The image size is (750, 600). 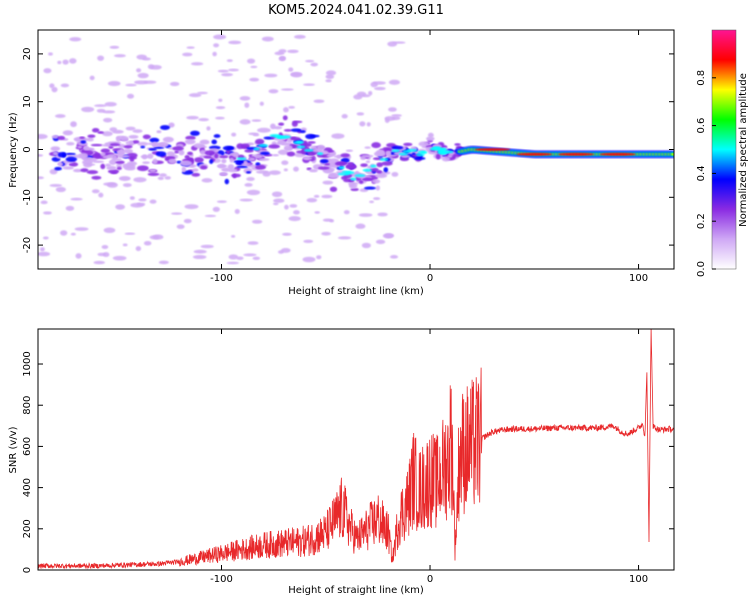 What do you see at coordinates (356, 10) in the screenshot?
I see `page-title: KOM5.2024.041.02.39.G11` at bounding box center [356, 10].